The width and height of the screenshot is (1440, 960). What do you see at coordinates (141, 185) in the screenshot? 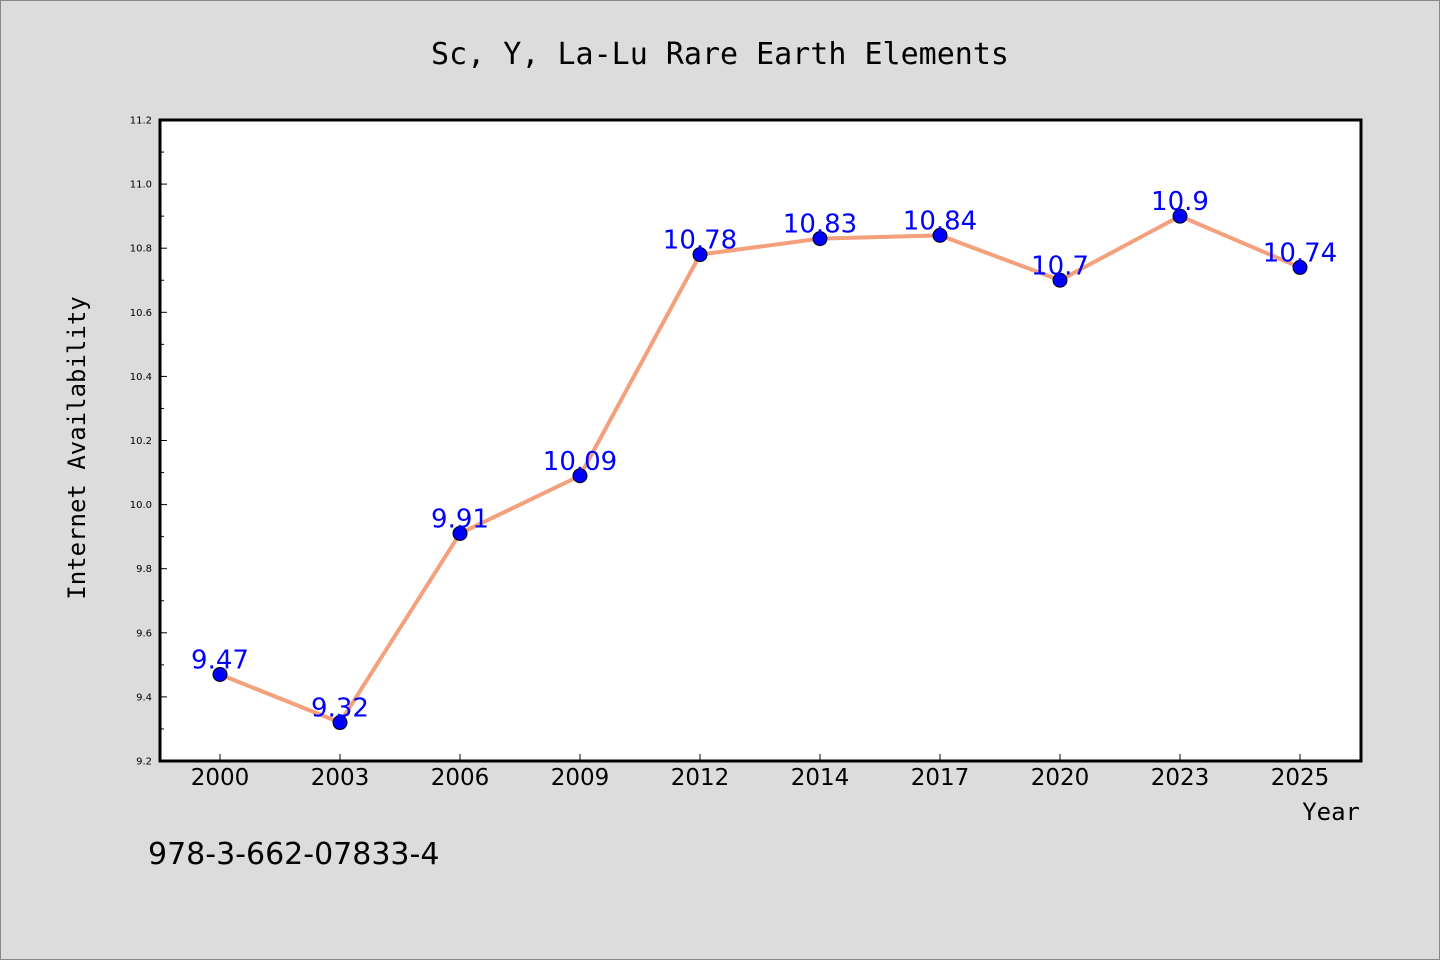
I see `y-tick-label: 11.0` at bounding box center [141, 185].